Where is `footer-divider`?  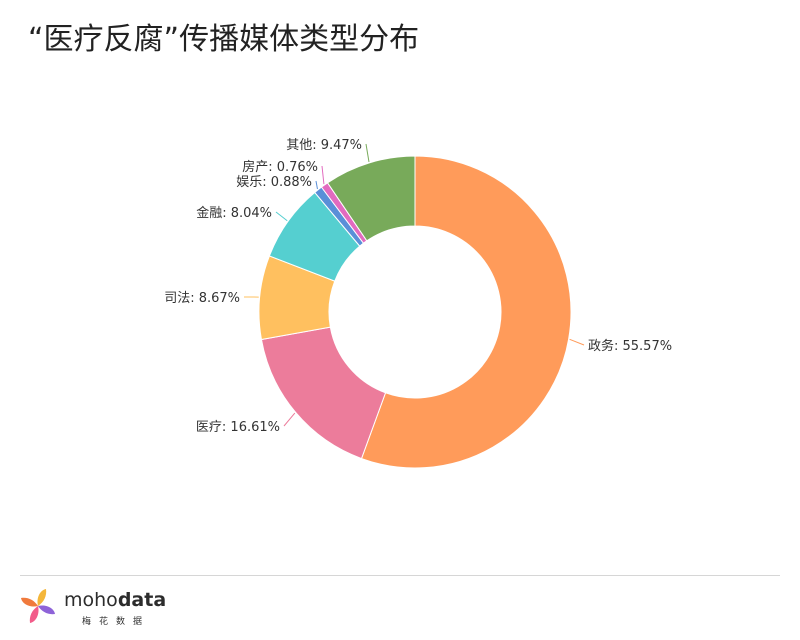 footer-divider is located at coordinates (400, 575).